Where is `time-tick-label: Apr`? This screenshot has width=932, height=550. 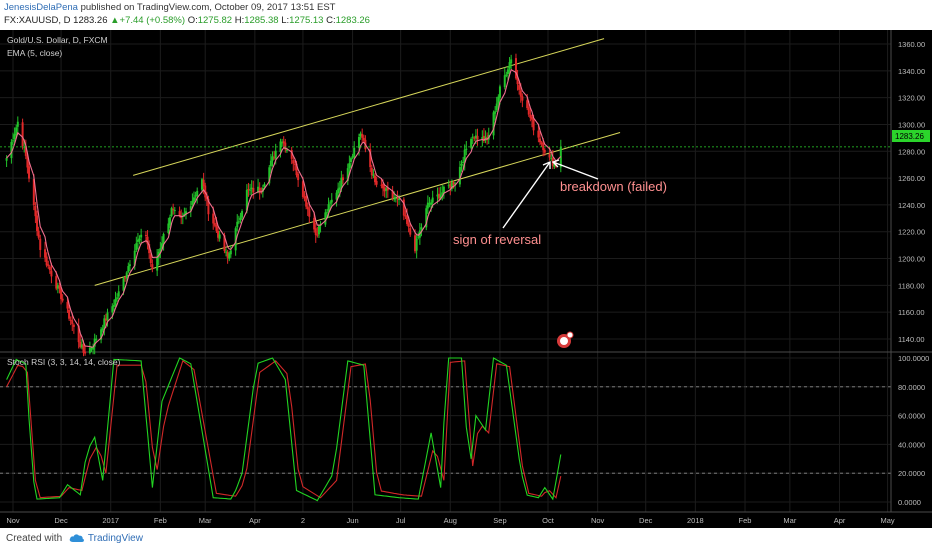 time-tick-label: Apr is located at coordinates (255, 520).